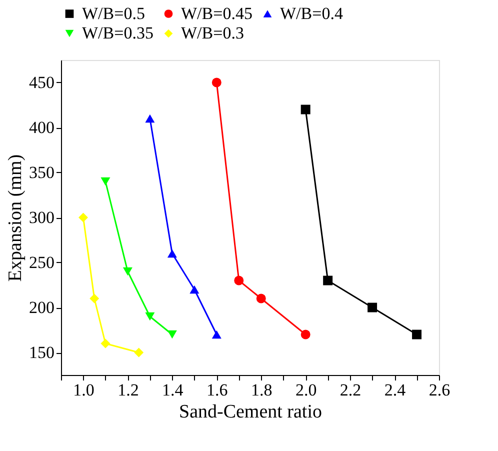  Describe the element at coordinates (41, 262) in the screenshot. I see `y-tick-label: 250` at that location.